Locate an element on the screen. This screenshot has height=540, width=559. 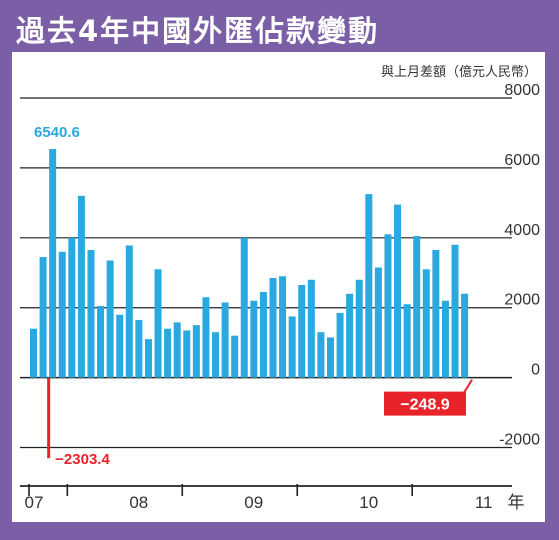
chart-title: 過去4年中國外匯佔款變動 is located at coordinates (198, 31).